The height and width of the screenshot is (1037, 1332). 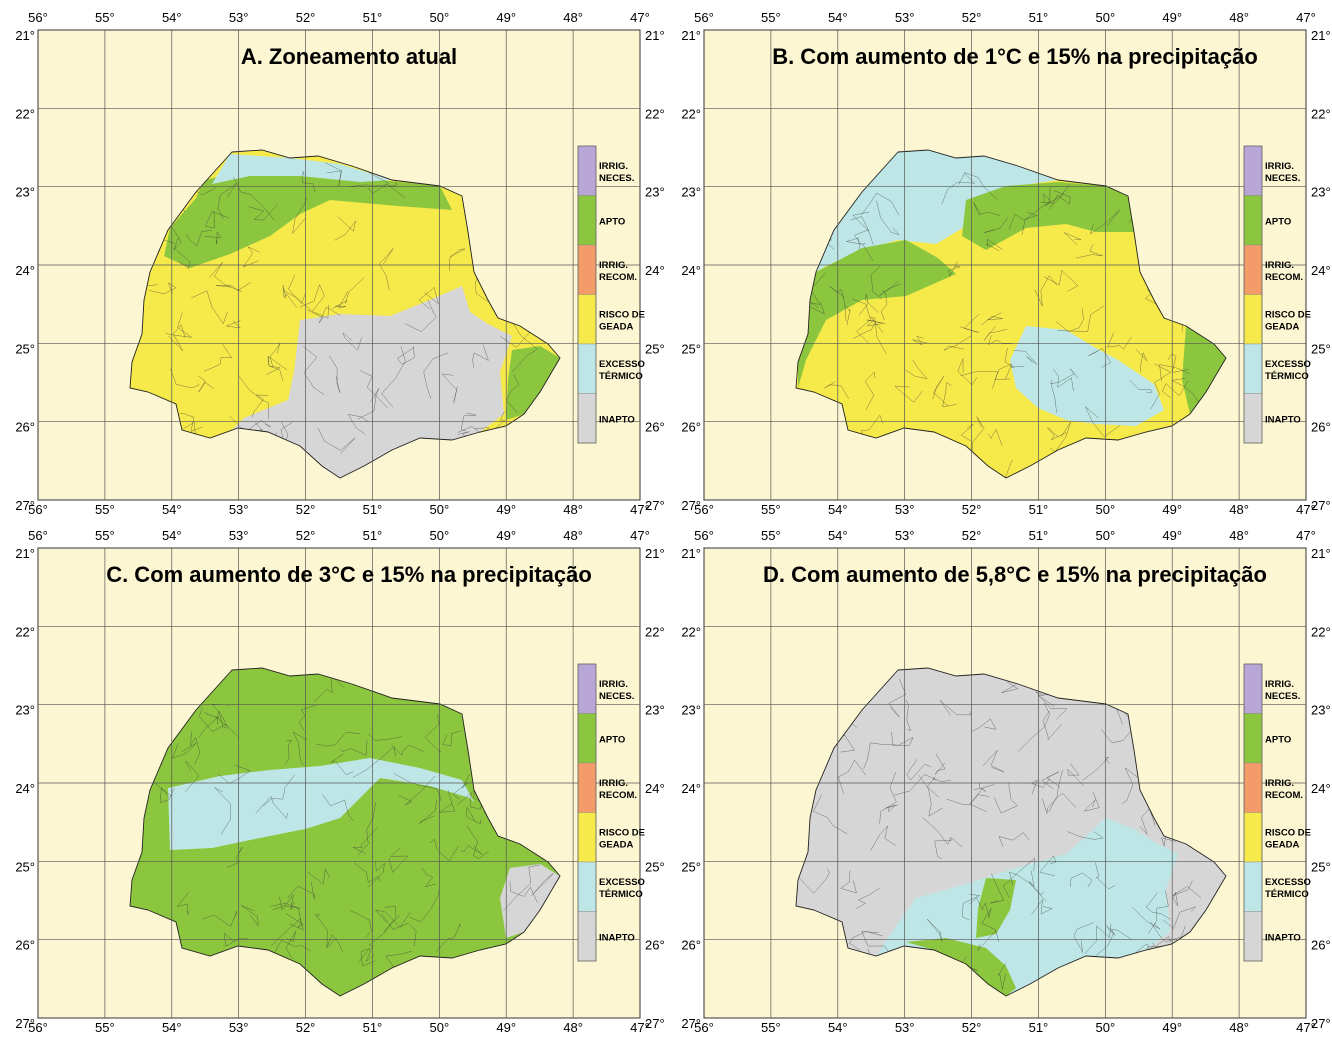 I want to click on longitude-tick-label-bottom: 55°, so click(x=771, y=509).